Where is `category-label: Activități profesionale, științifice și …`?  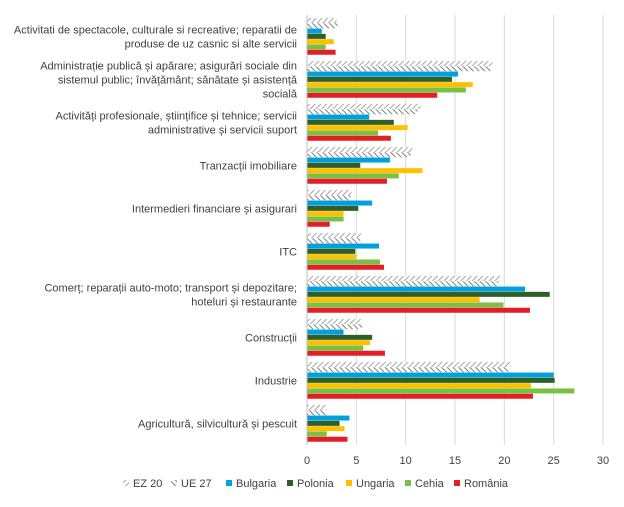
category-label: Activități profesionale, științifice și … is located at coordinates (176, 124).